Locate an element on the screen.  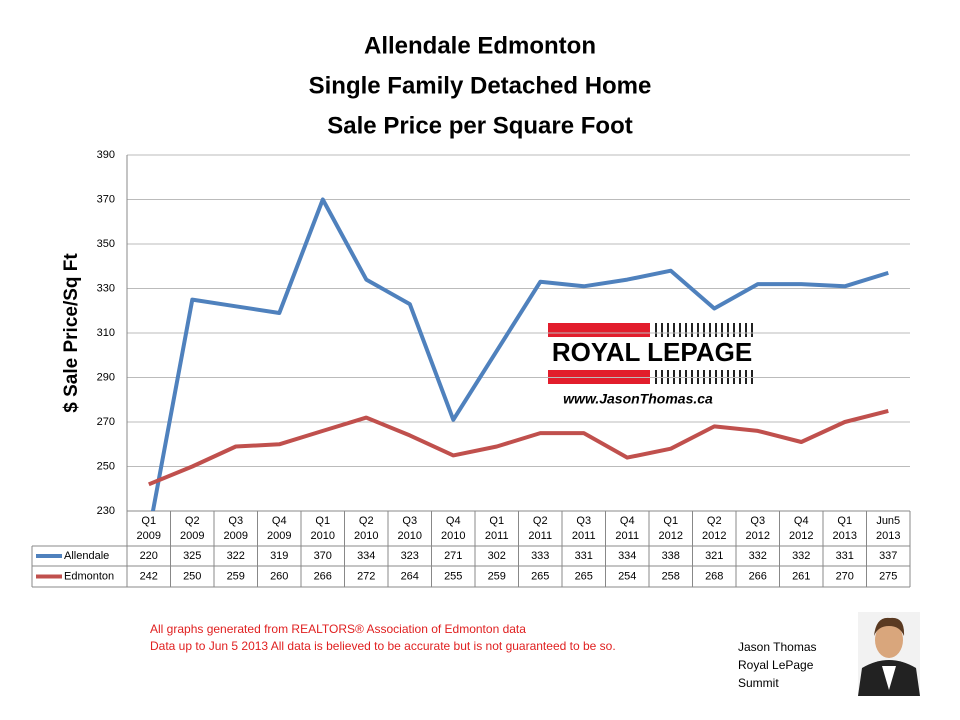
y-tick-label: 370 is located at coordinates (106, 199).